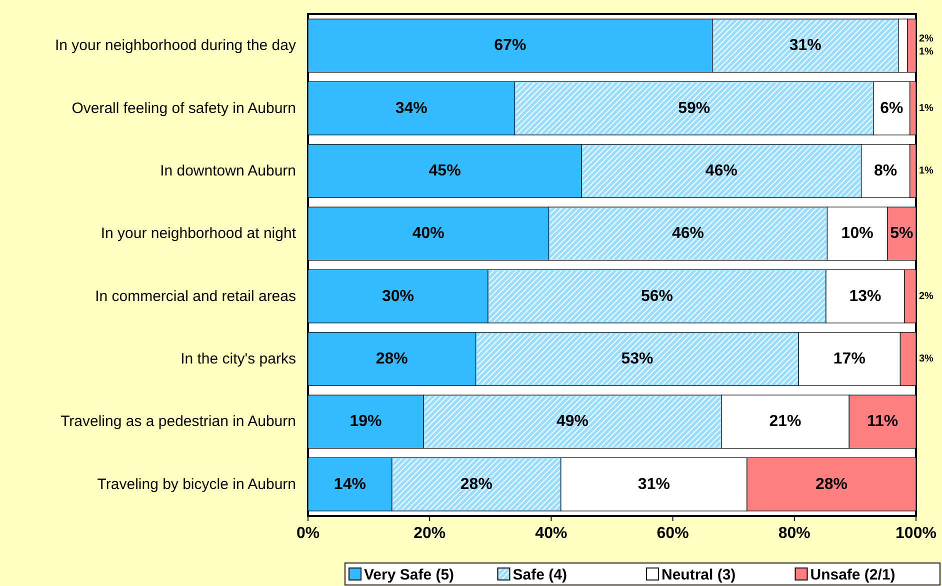 This screenshot has width=942, height=586. What do you see at coordinates (551, 533) in the screenshot?
I see `x-tick-label: 40%` at bounding box center [551, 533].